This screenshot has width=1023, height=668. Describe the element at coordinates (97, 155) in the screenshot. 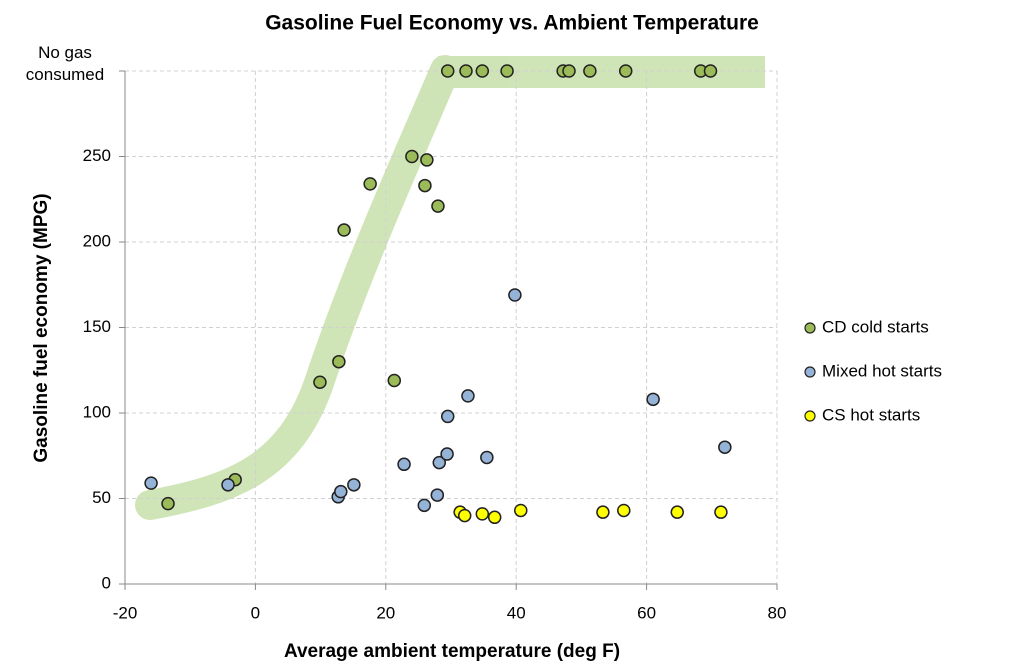

I see `y-tick-label: 250` at that location.